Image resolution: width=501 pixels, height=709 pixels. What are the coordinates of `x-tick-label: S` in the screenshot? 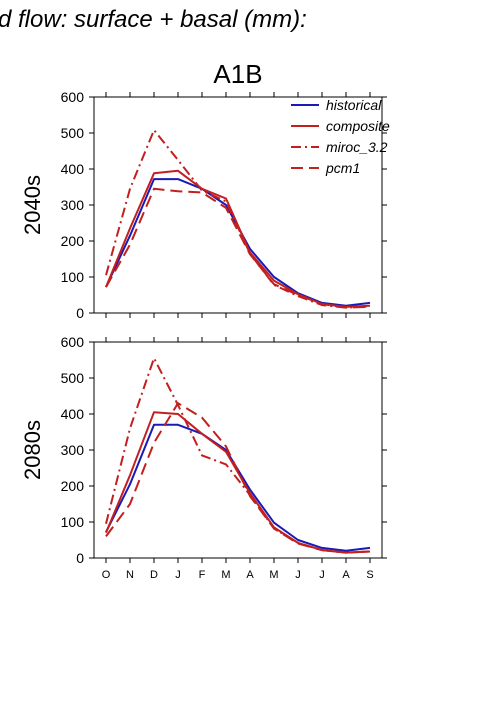 It's located at (369, 575).